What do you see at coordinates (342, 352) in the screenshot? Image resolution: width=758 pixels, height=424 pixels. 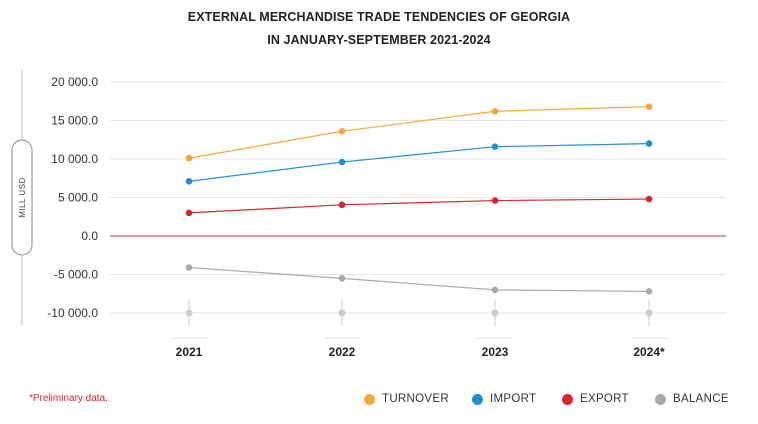 I see `x-tick-label: 2022` at bounding box center [342, 352].